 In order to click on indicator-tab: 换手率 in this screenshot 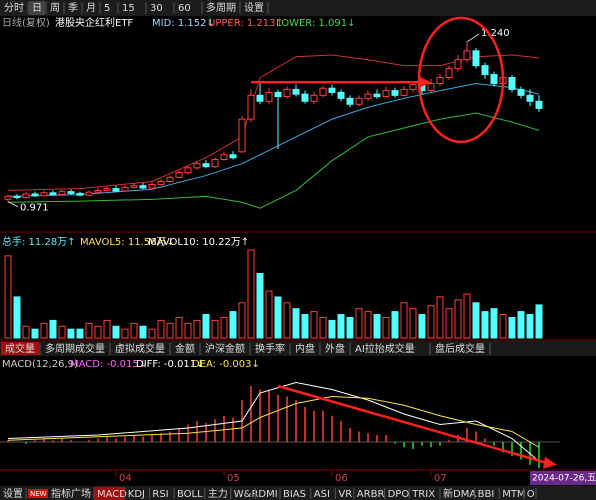, I will do `click(270, 348)`.